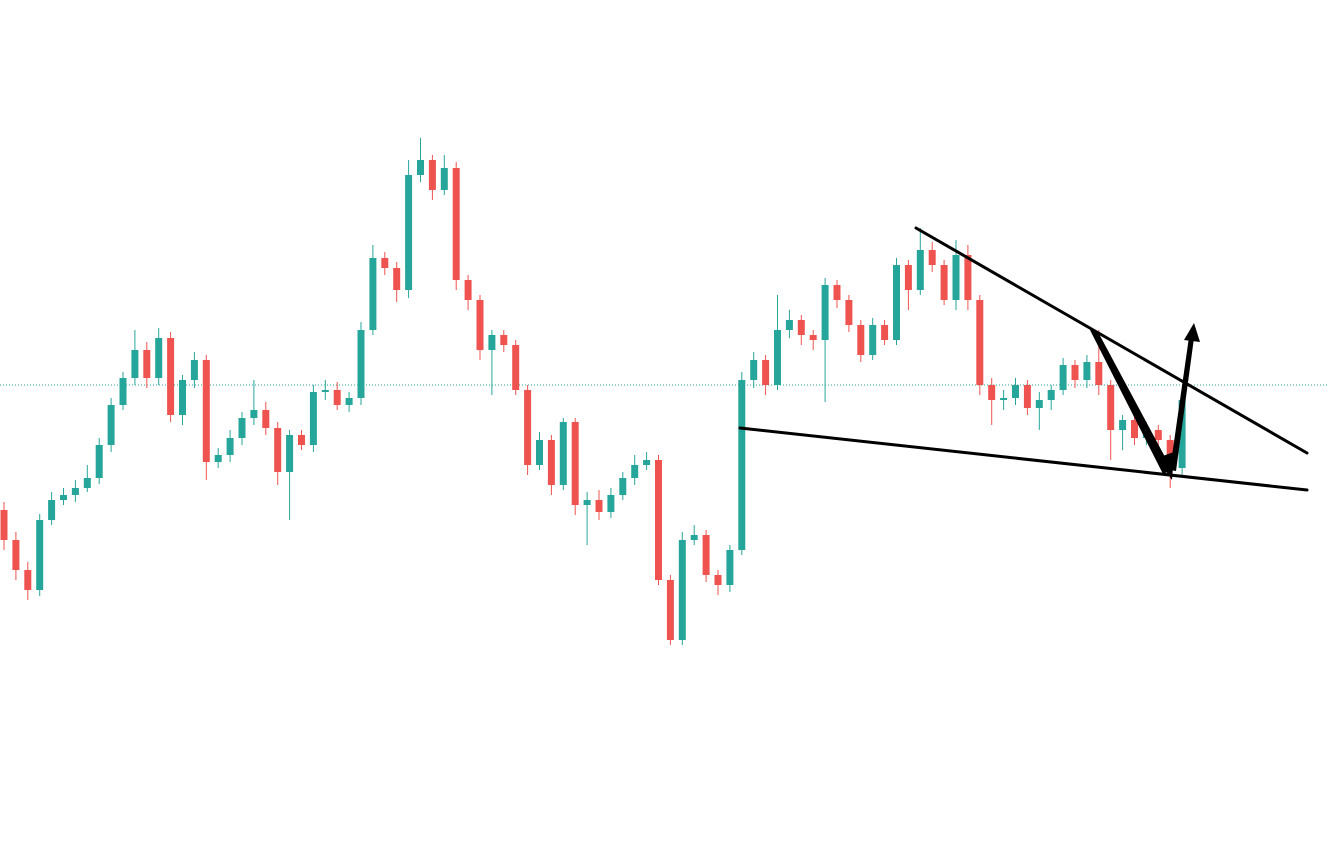 The height and width of the screenshot is (850, 1328). Describe the element at coordinates (1192, 332) in the screenshot. I see `up-arrow-head` at that location.